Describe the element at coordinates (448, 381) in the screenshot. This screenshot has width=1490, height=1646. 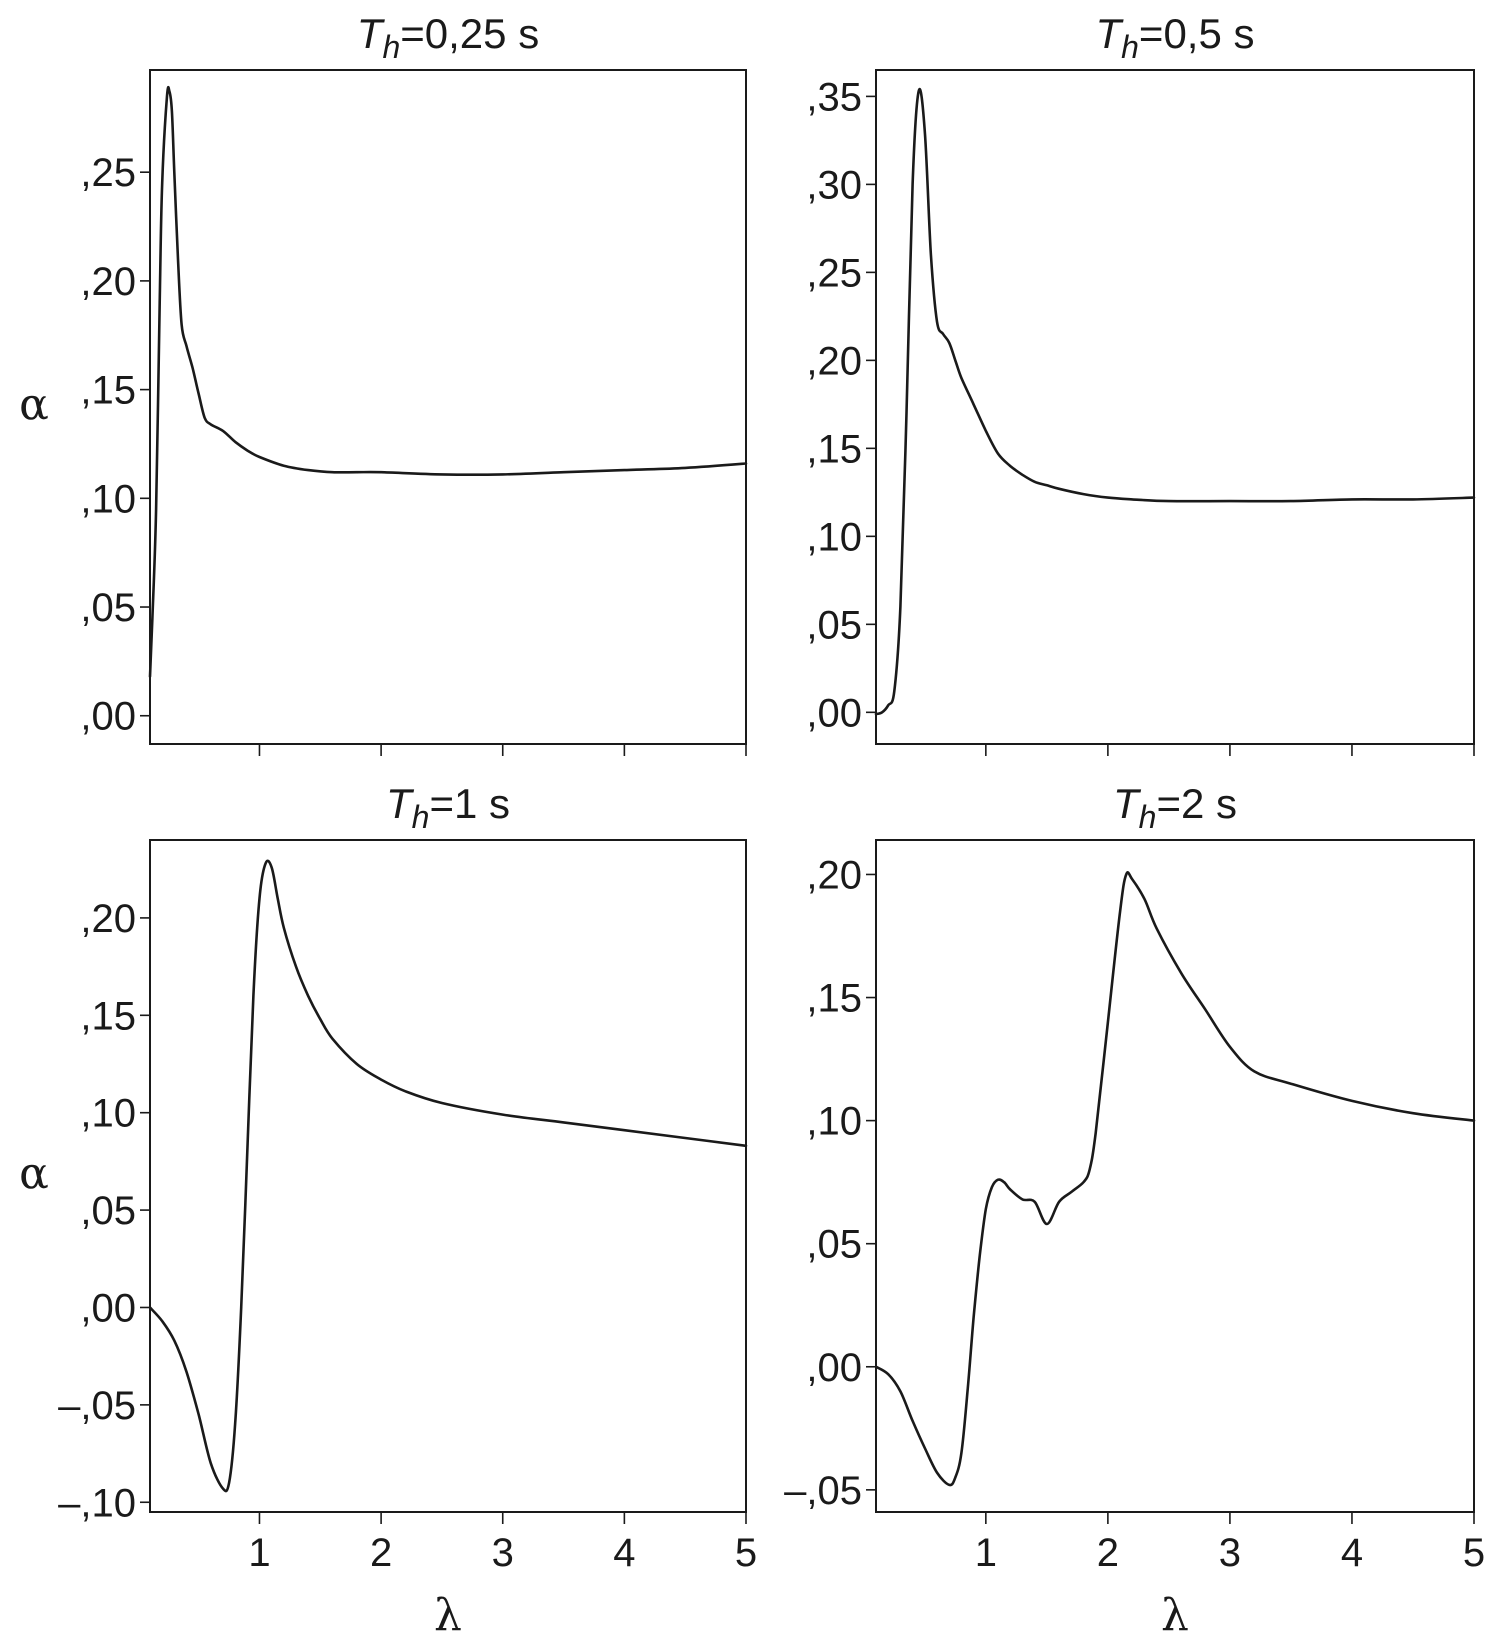
I see `series-line` at that location.